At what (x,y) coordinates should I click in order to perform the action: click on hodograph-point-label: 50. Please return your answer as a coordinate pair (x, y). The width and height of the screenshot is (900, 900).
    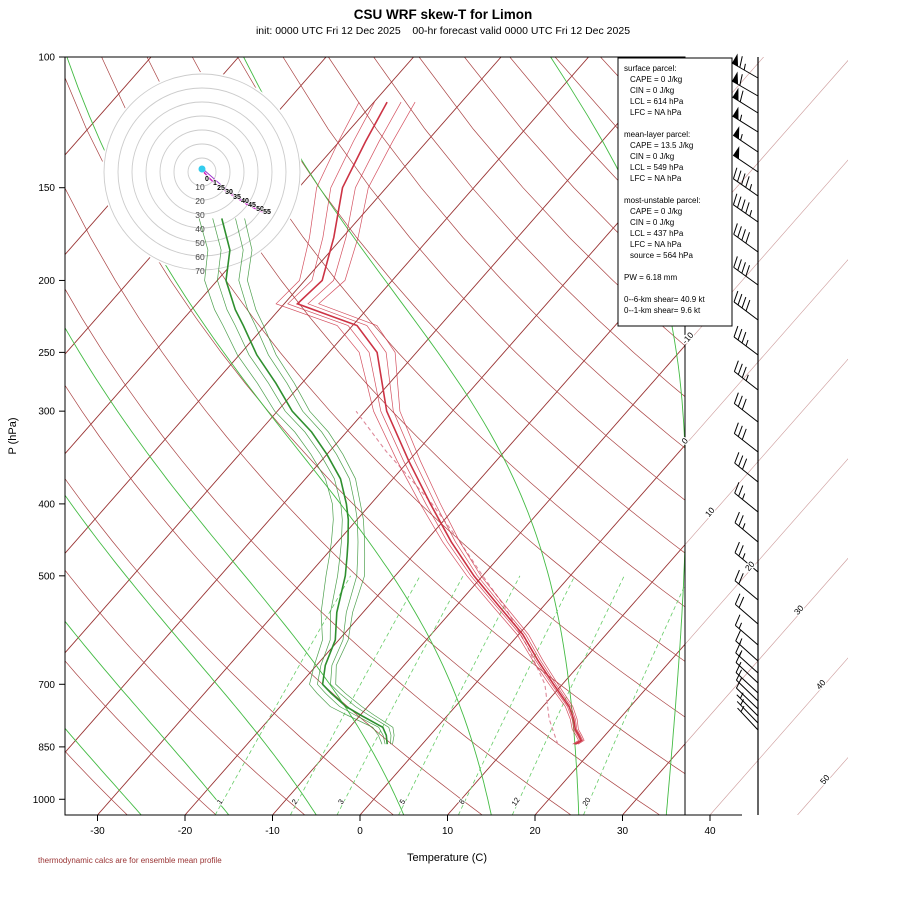
    Looking at the image, I should click on (260, 209).